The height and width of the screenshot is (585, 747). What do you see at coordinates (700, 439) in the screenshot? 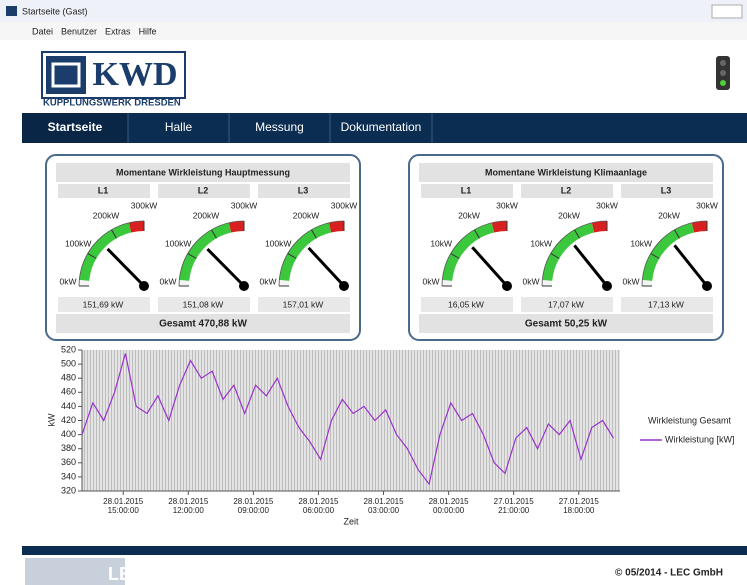
I see `legend-entry: Wirkleistung [kW]` at bounding box center [700, 439].